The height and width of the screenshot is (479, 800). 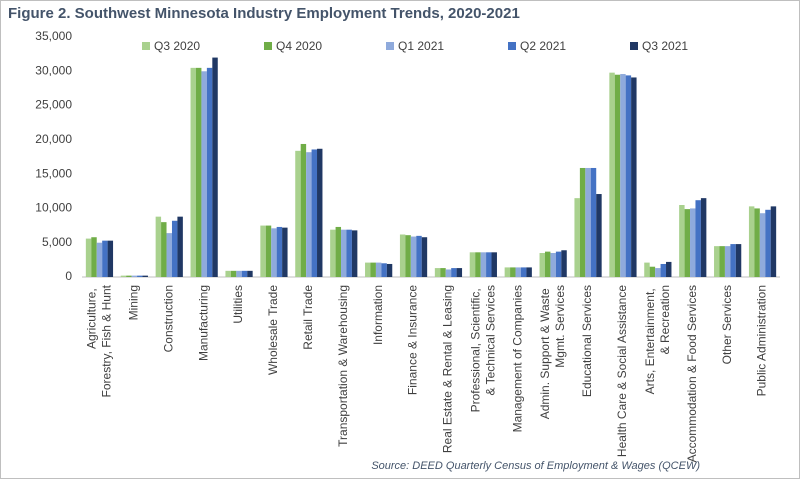 What do you see at coordinates (53, 139) in the screenshot?
I see `y-tick-label: 20,000` at bounding box center [53, 139].